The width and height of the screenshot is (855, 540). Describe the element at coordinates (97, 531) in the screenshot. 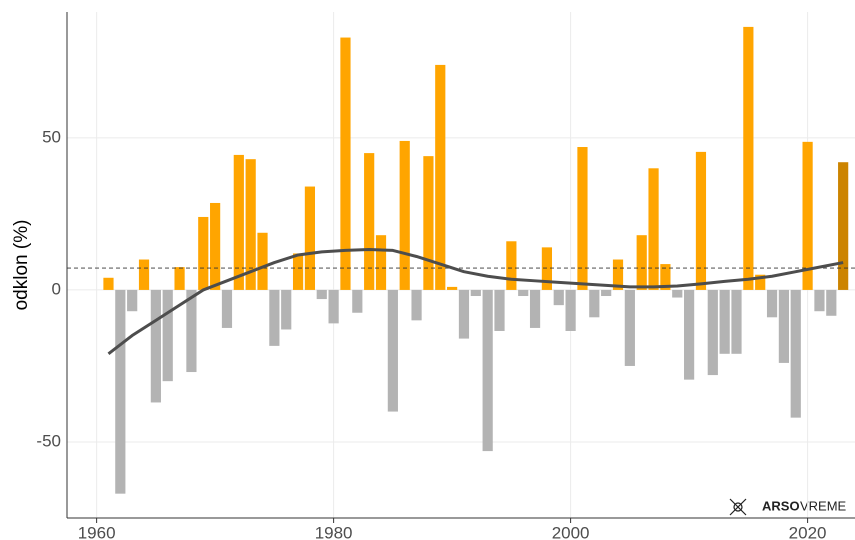

I see `x-tick-label: 1960` at that location.